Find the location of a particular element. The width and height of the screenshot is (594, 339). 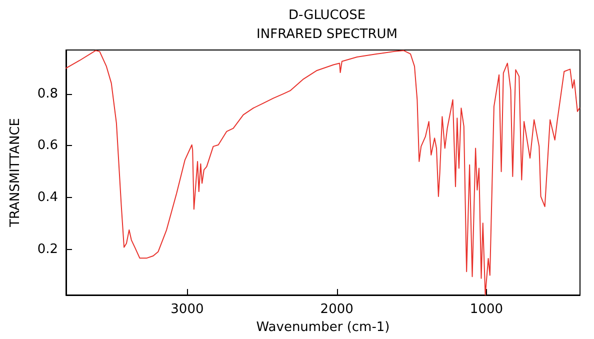

x-tick-label: 2000 is located at coordinates (337, 309).